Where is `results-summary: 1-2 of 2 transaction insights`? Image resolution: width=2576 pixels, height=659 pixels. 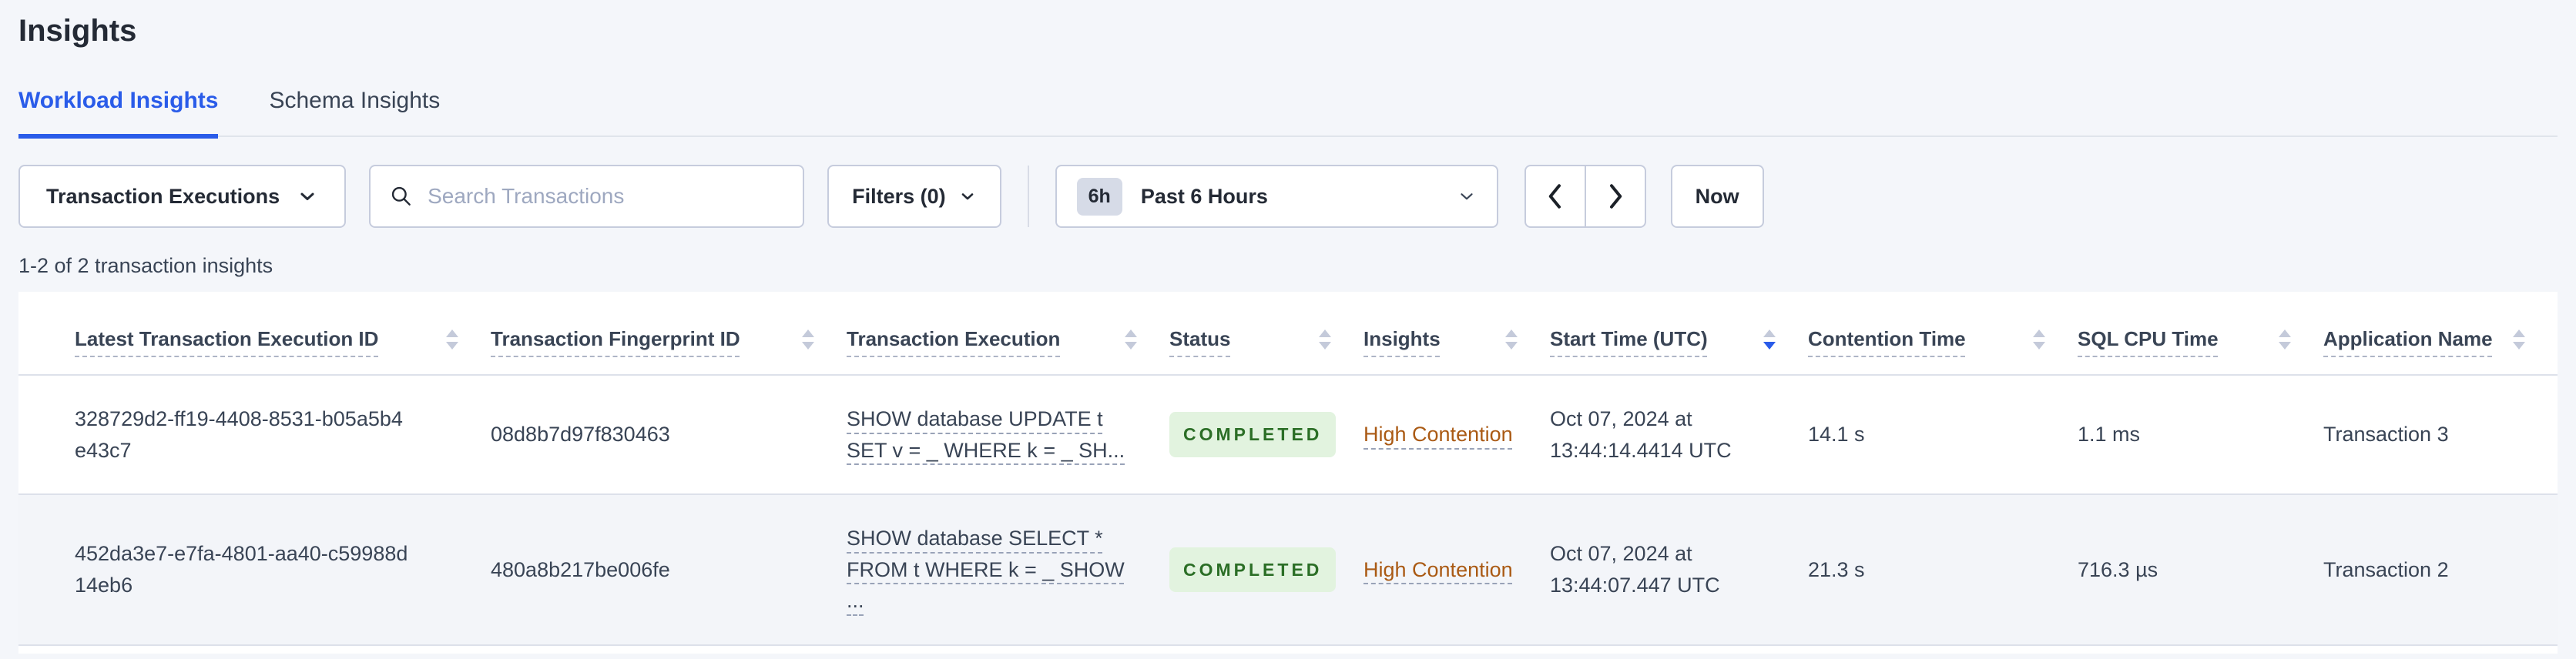
results-summary: 1-2 of 2 transaction insights is located at coordinates (145, 265).